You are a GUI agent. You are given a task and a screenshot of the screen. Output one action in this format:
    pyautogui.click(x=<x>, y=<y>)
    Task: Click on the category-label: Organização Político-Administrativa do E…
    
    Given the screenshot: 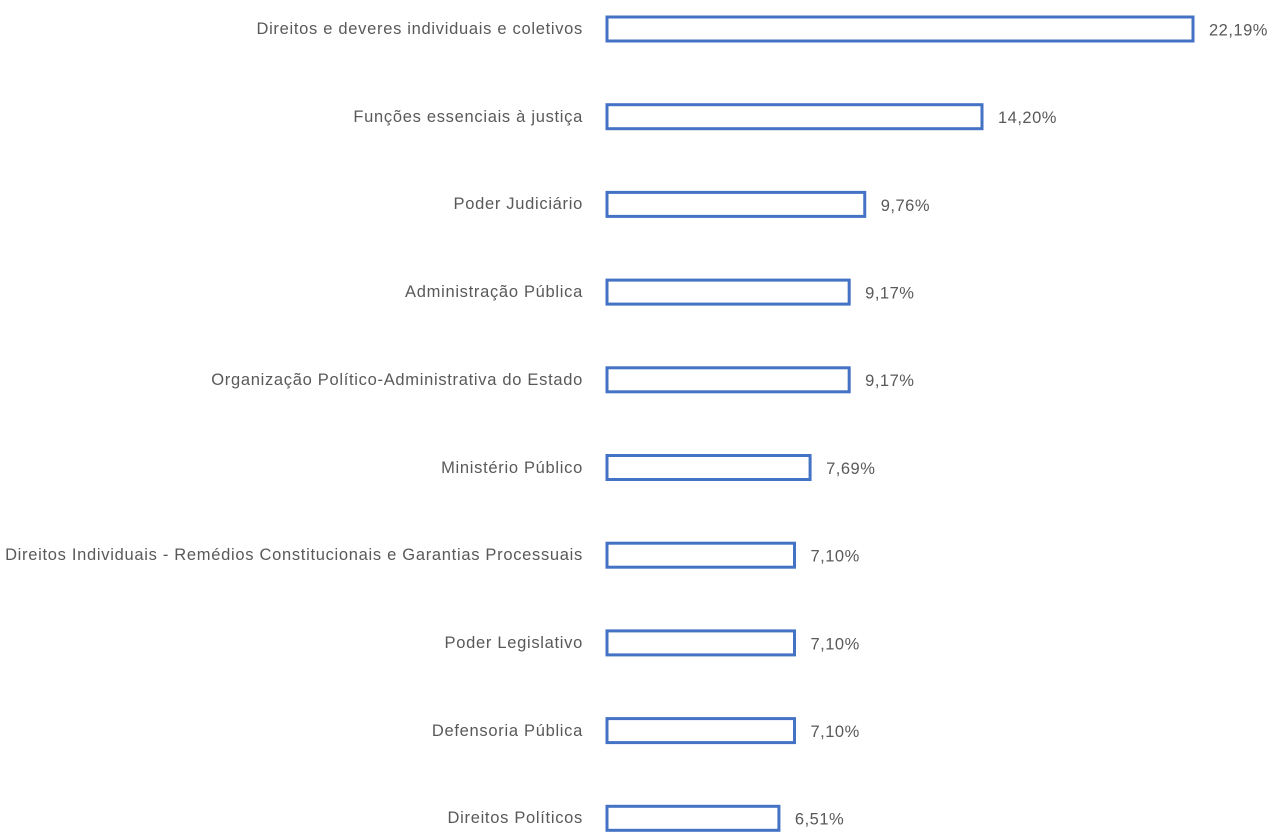 What is the action you would take?
    pyautogui.click(x=397, y=379)
    